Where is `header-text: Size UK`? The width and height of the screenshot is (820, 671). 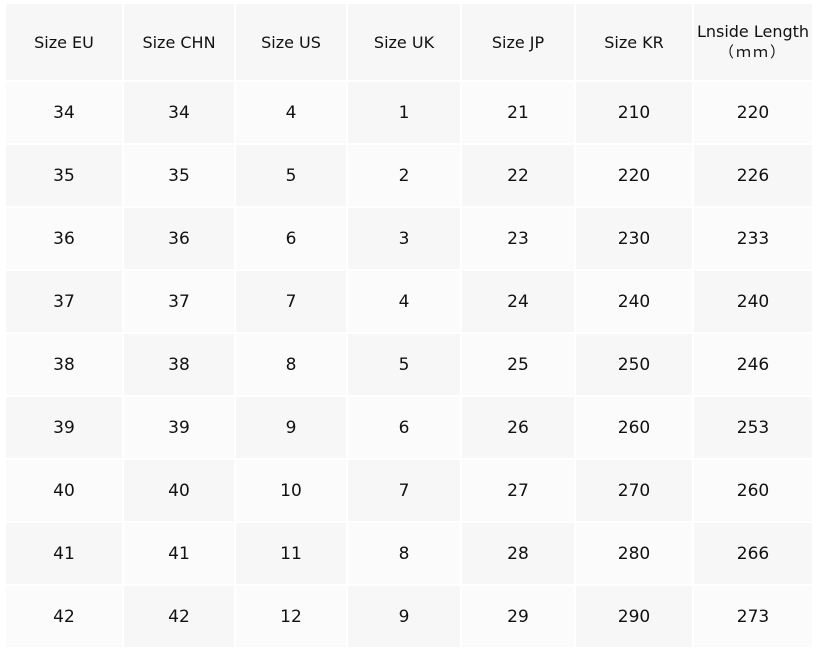
header-text: Size UK is located at coordinates (404, 42).